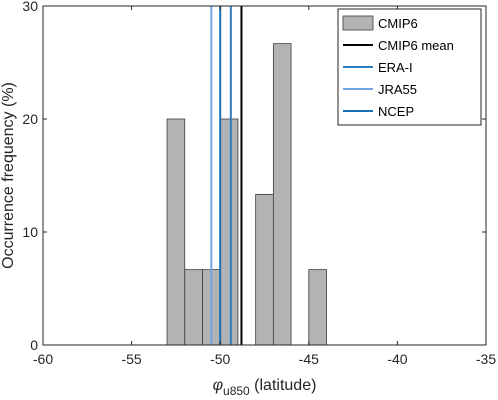 Image resolution: width=498 pixels, height=400 pixels. Describe the element at coordinates (131, 359) in the screenshot. I see `x-tick-label: -55` at that location.